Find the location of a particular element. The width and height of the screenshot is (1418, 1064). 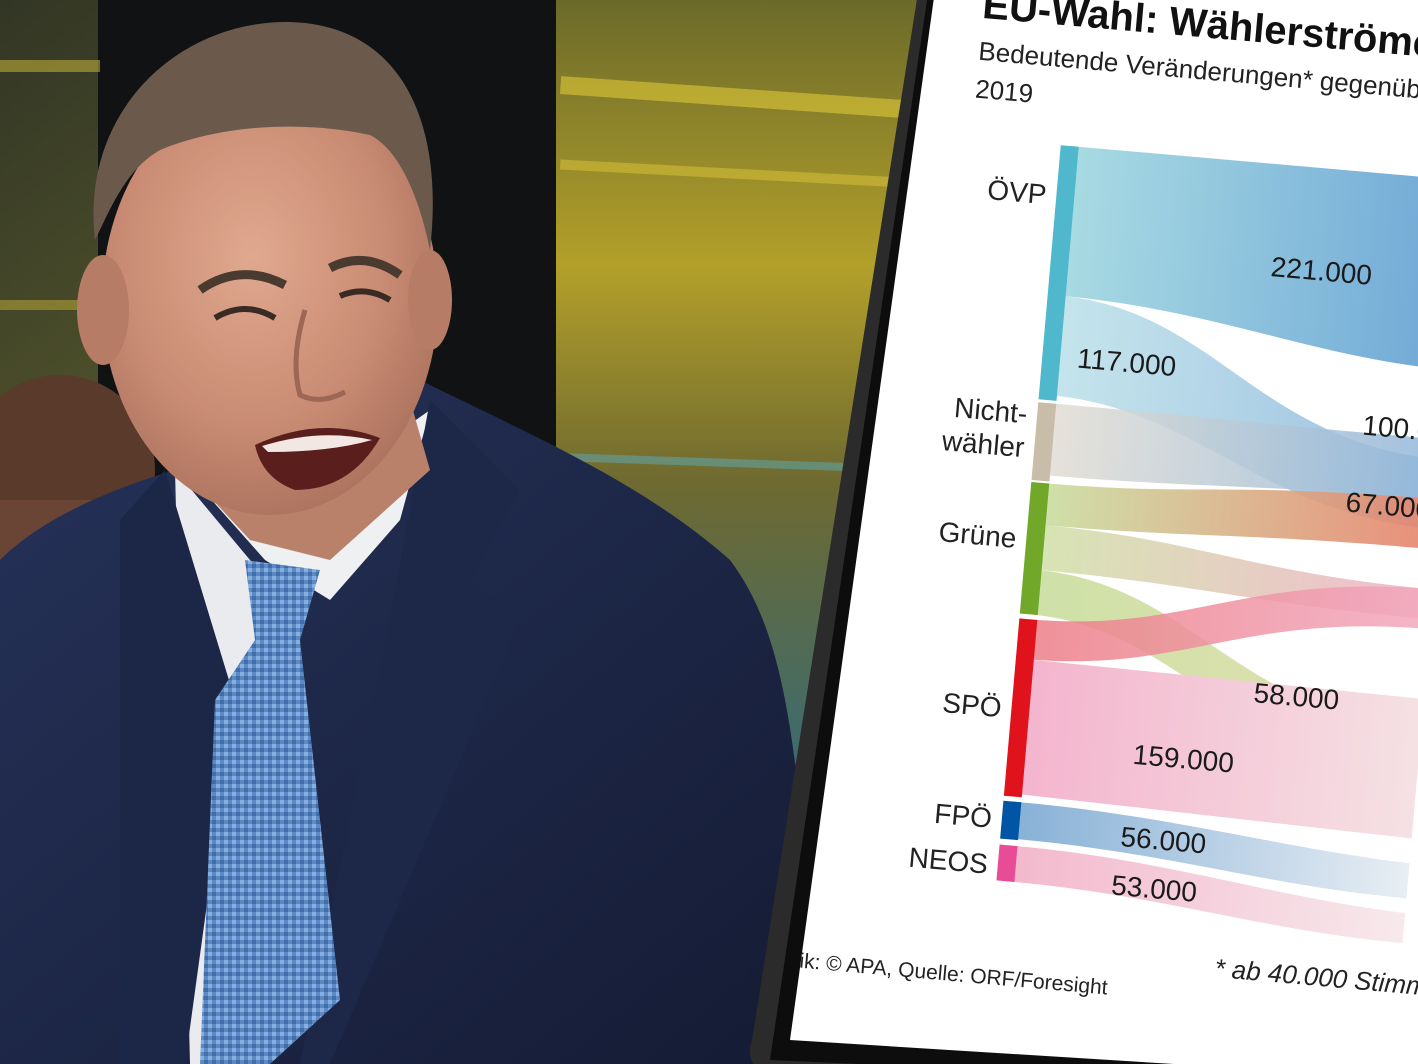

node-ovp is located at coordinates (1058, 273).